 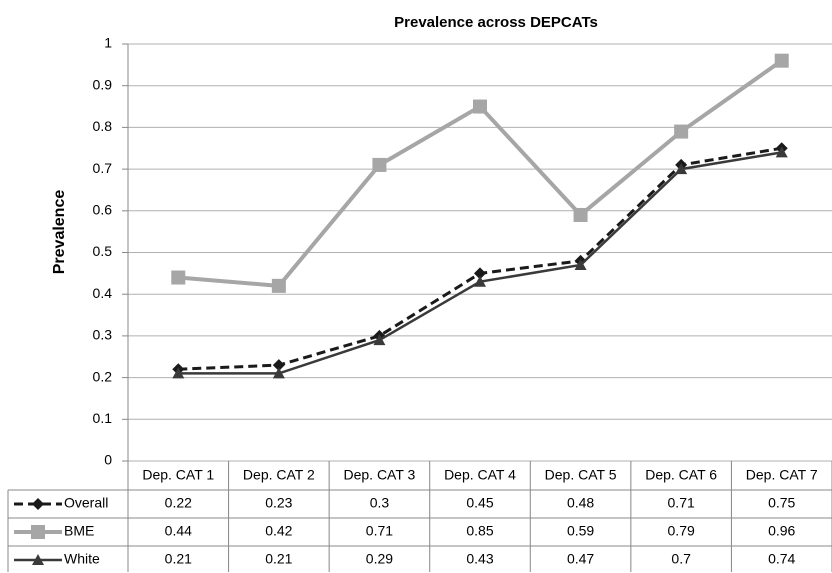 What do you see at coordinates (681, 531) in the screenshot?
I see `table-value: 0.79` at bounding box center [681, 531].